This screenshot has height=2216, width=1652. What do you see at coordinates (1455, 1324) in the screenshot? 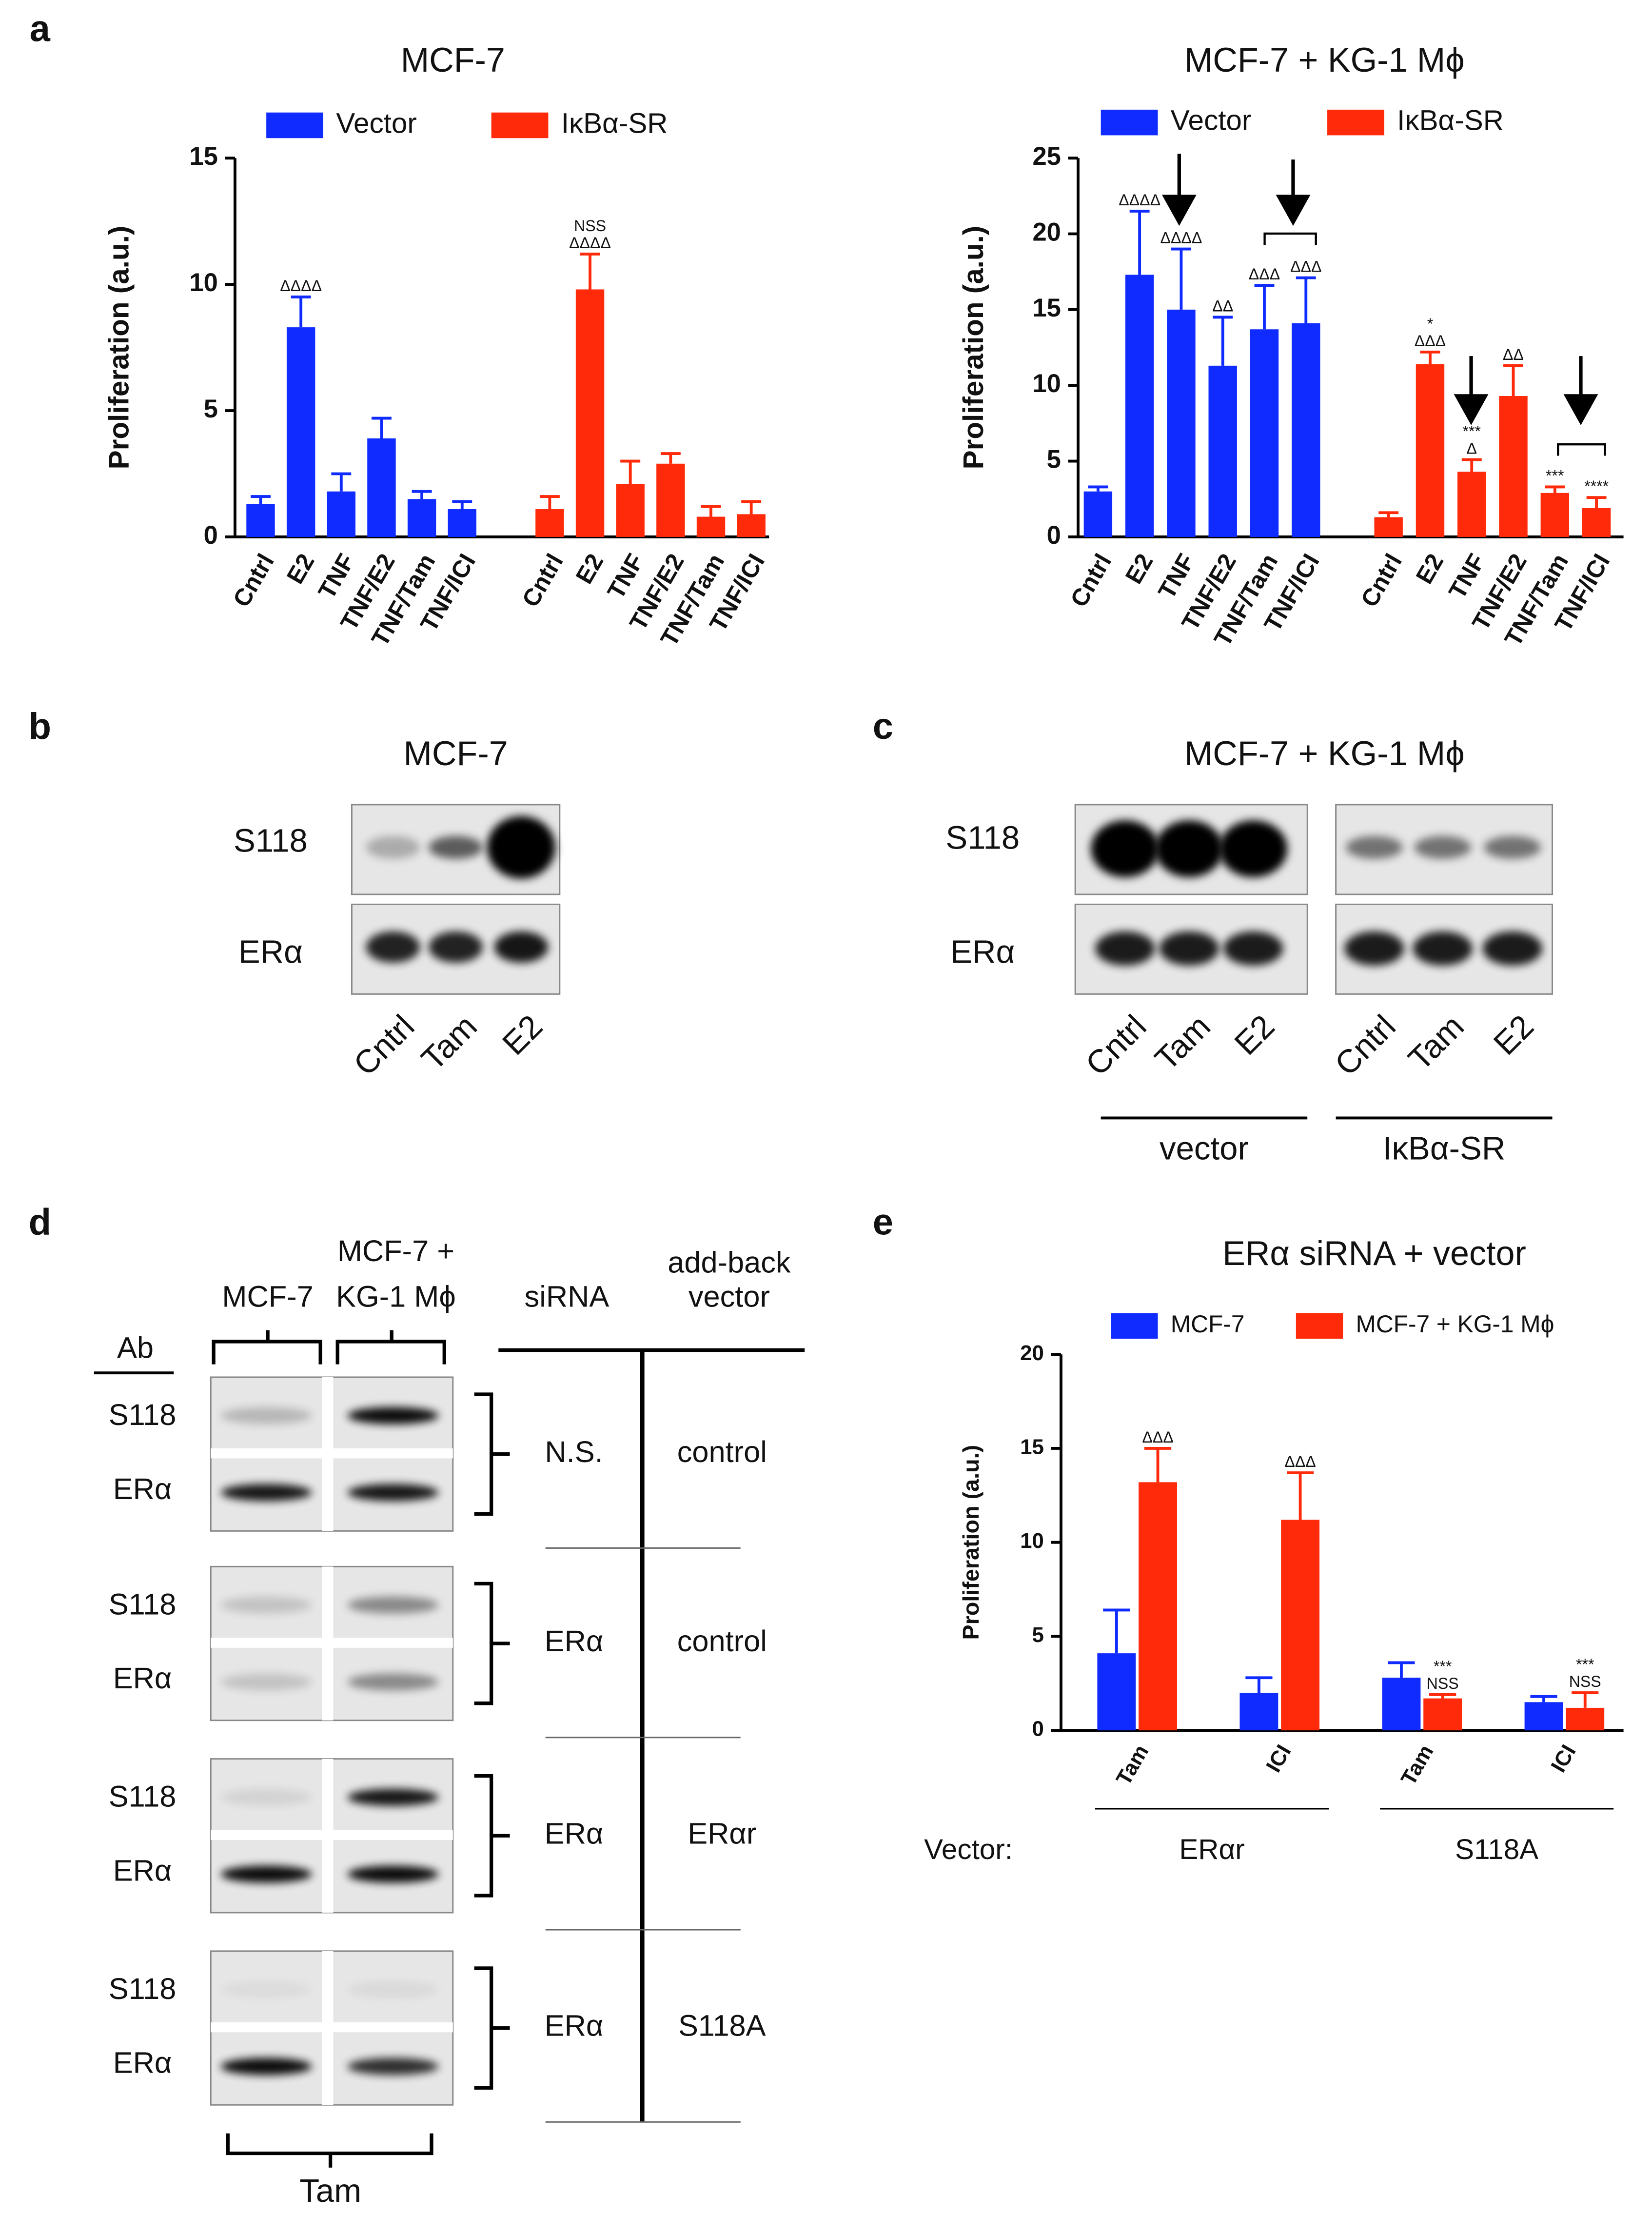
I see `legend-label: MCF-7 + KG-1 Mϕ` at bounding box center [1455, 1324].